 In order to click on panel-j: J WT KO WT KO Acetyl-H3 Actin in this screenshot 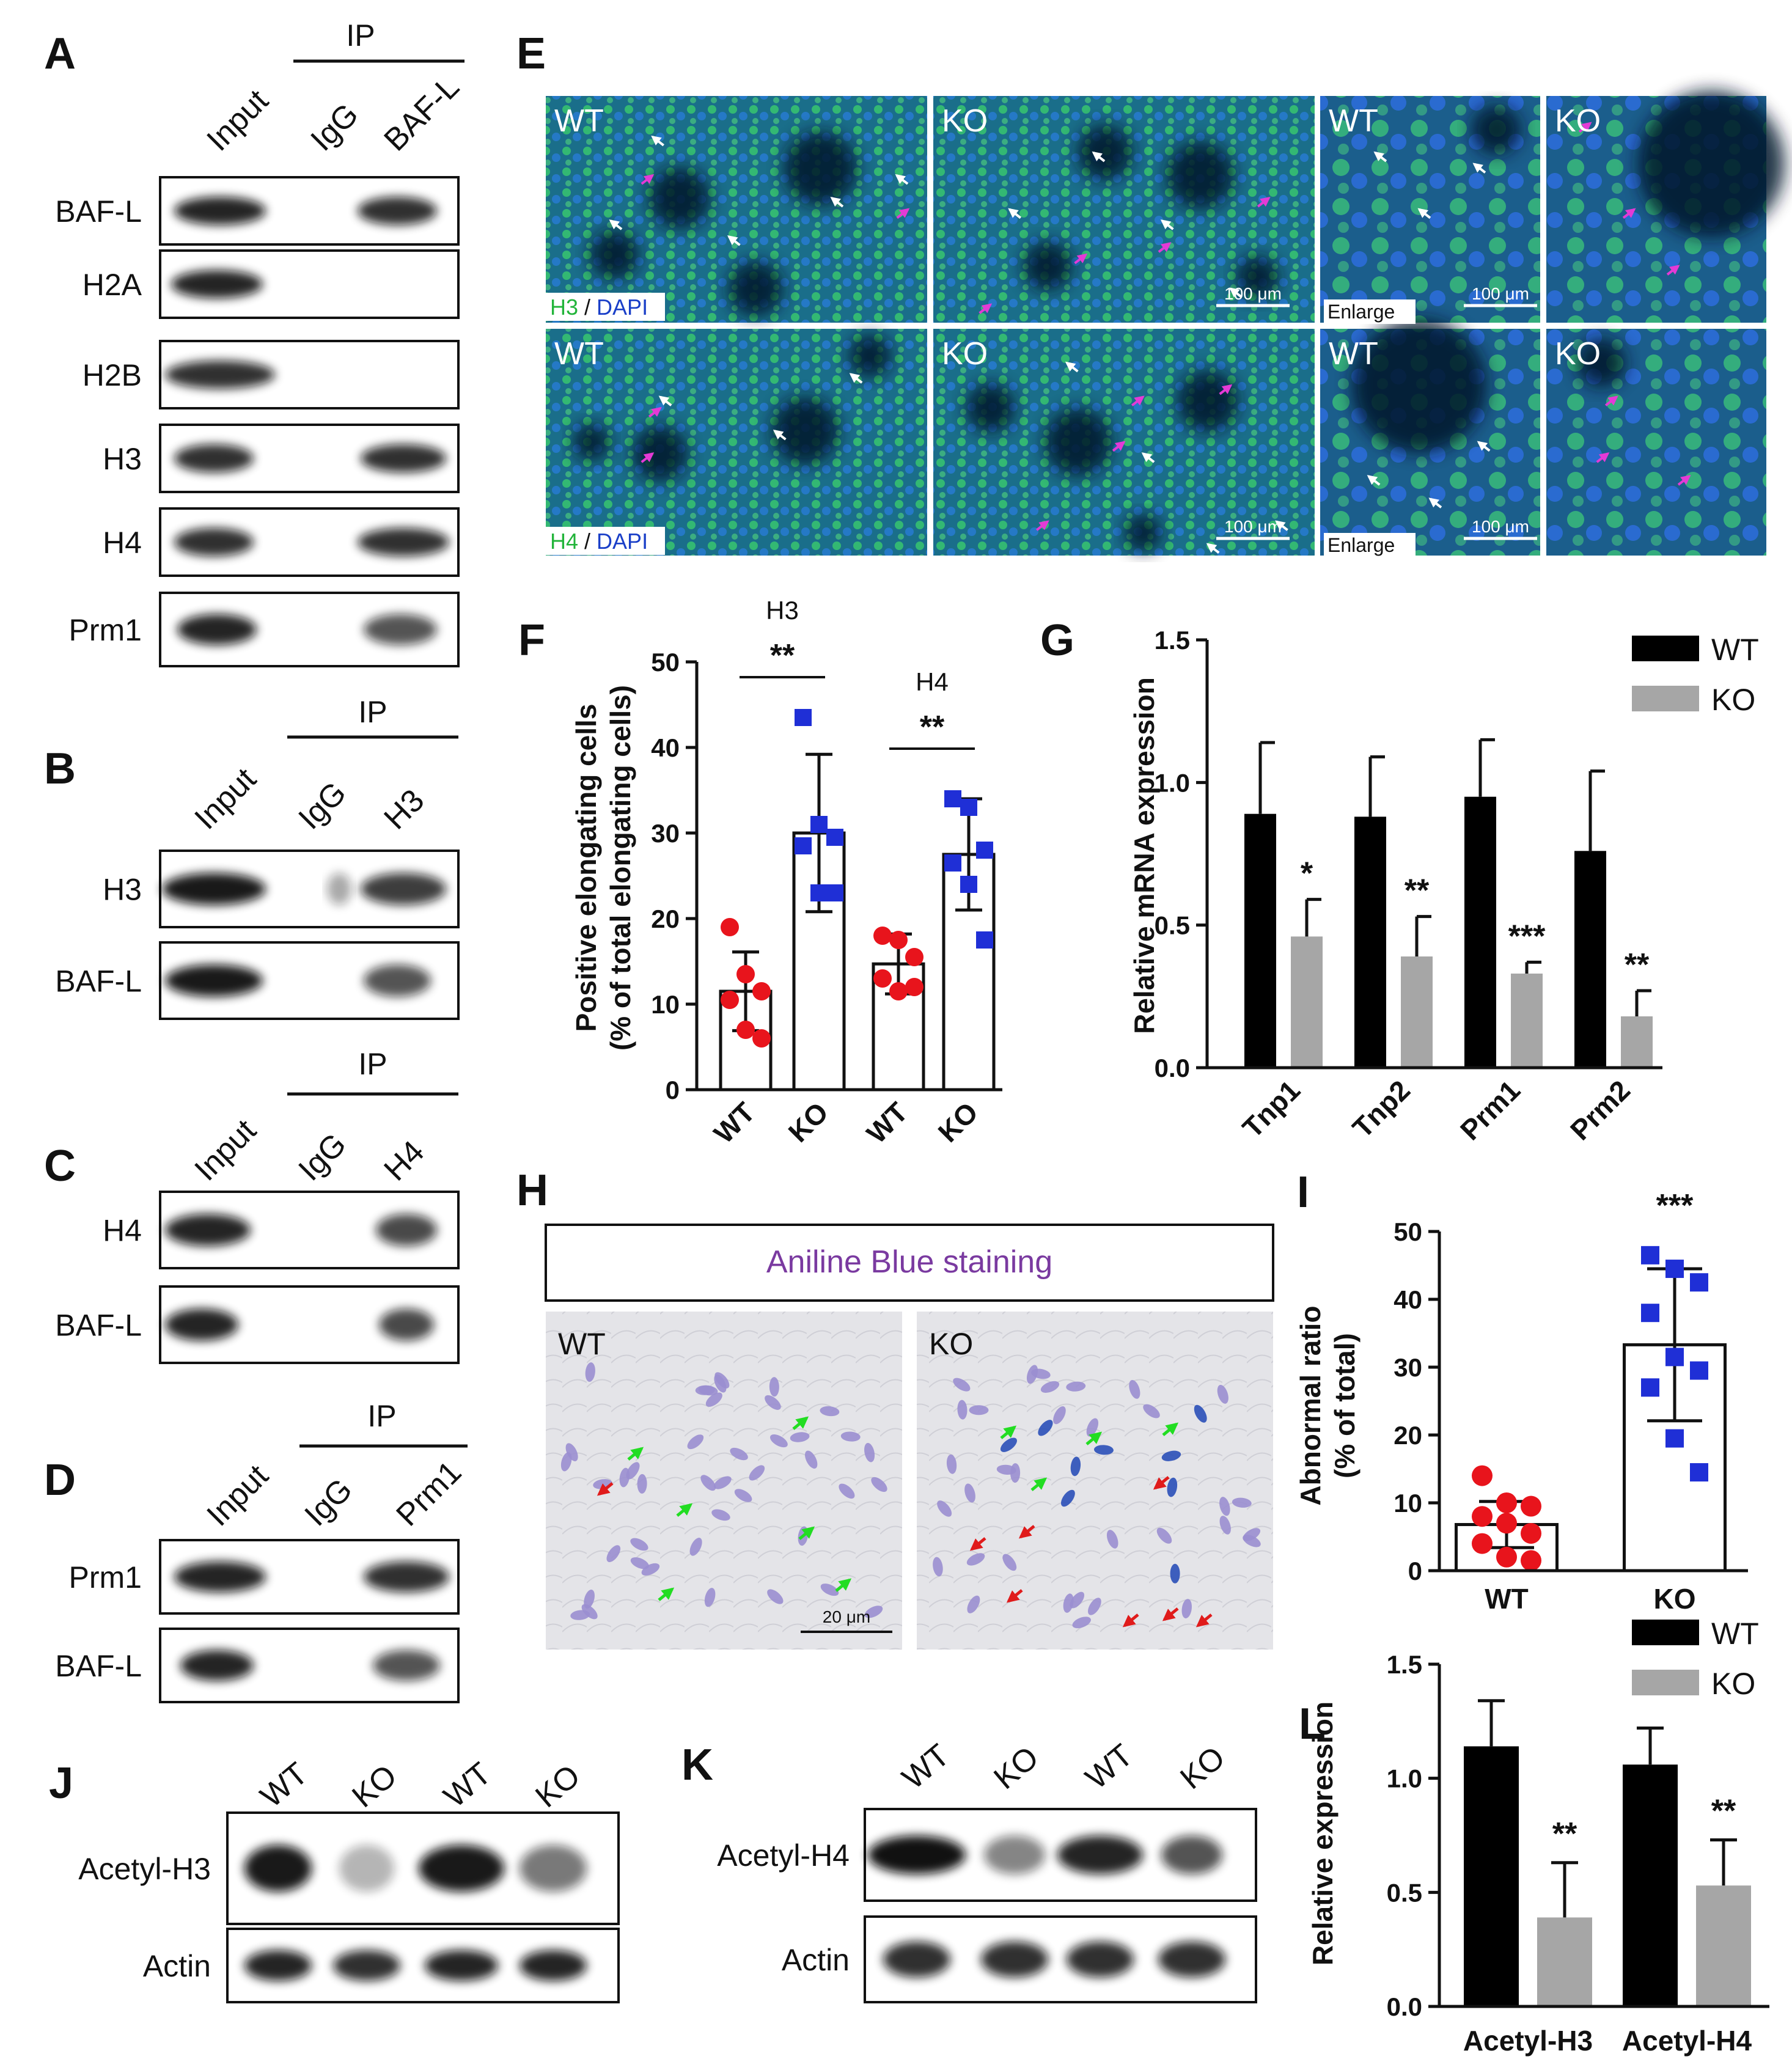, I will do `click(334, 1880)`.